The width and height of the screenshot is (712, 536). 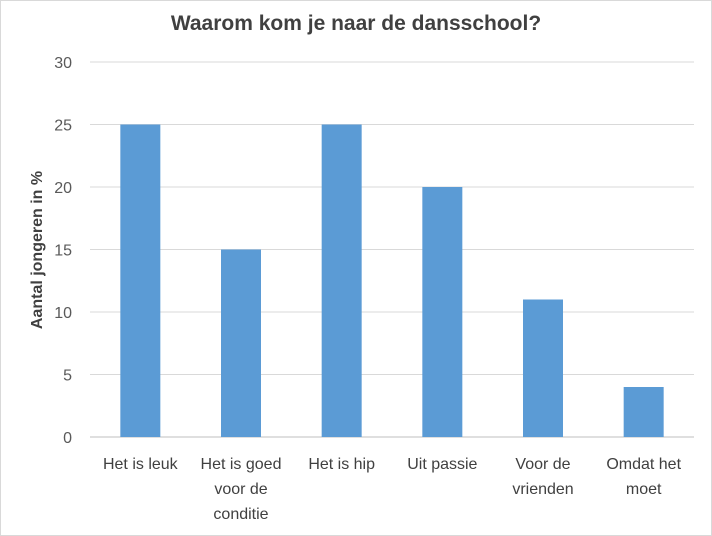 I want to click on chart-title: Waarom kom je naar de dansschool?, so click(x=356, y=23).